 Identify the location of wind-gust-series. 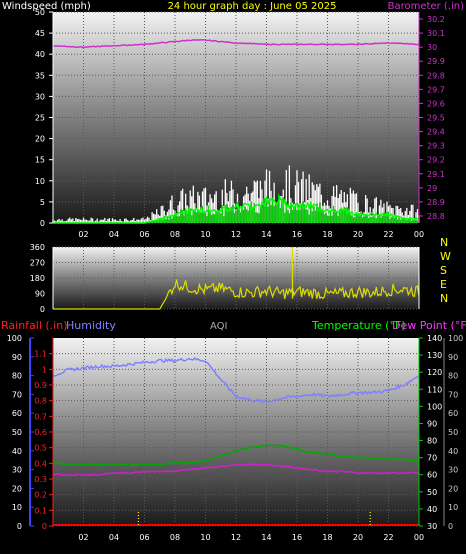
(236, 194).